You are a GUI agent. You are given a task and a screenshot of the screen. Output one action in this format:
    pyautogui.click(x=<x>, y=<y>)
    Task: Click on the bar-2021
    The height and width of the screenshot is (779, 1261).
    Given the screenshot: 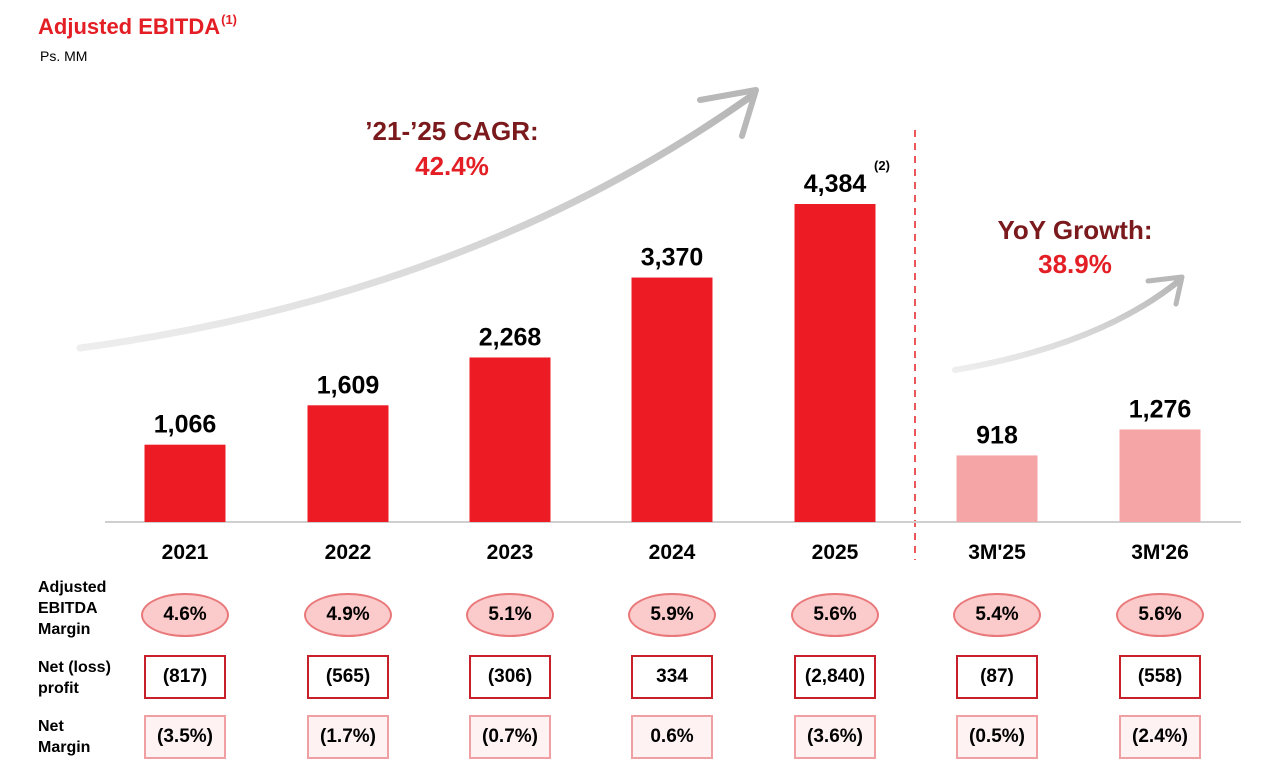 What is the action you would take?
    pyautogui.click(x=185, y=483)
    